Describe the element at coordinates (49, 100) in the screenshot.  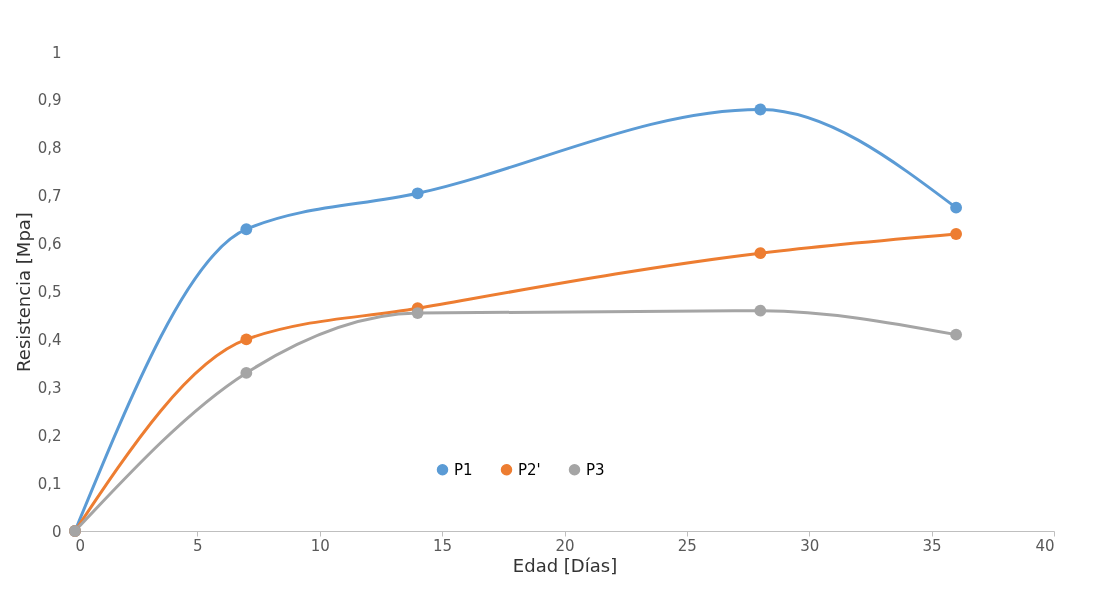
I see `y-tick-label: 0,9` at that location.